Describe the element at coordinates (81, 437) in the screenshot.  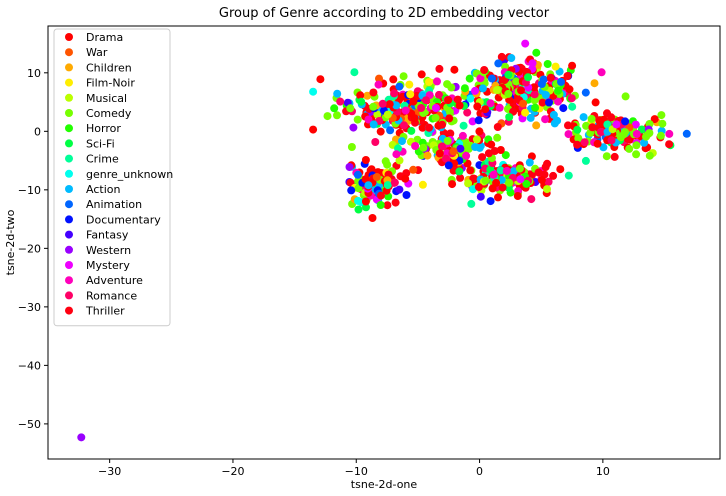
I see `outlier-point` at that location.